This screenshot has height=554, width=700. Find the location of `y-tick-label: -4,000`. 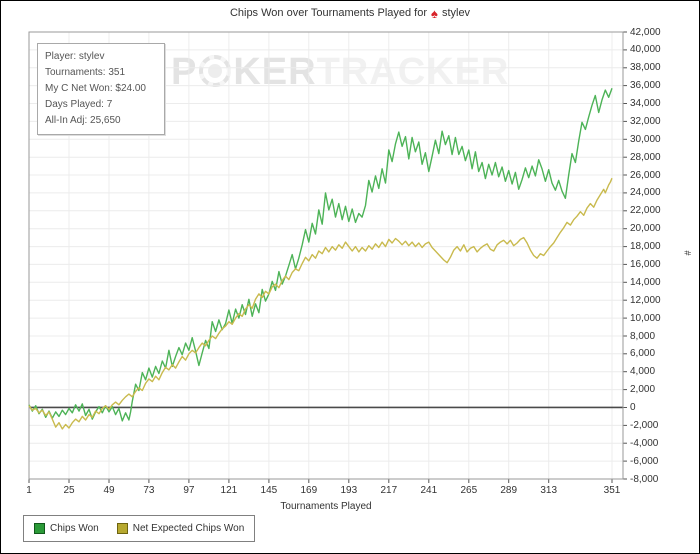

y-tick-label: -4,000 is located at coordinates (644, 443).